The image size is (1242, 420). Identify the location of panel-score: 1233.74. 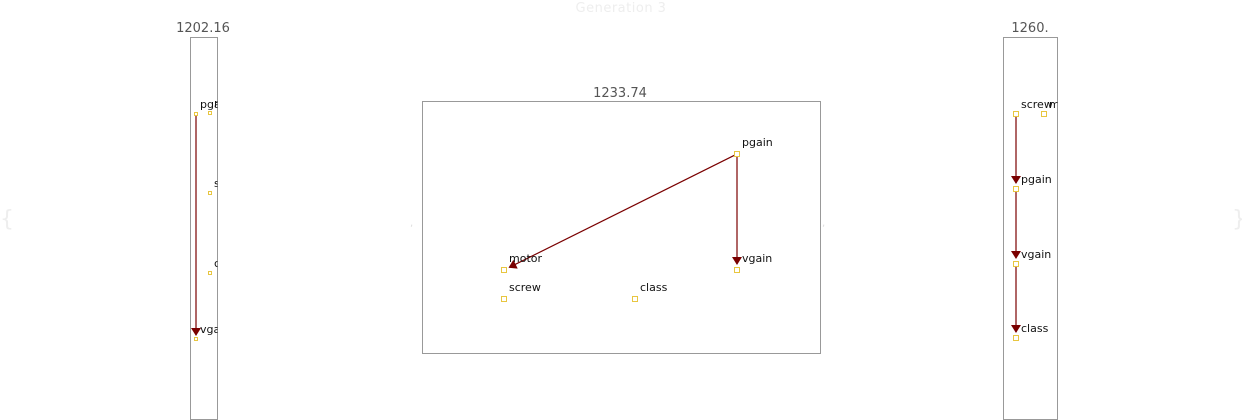
(620, 93).